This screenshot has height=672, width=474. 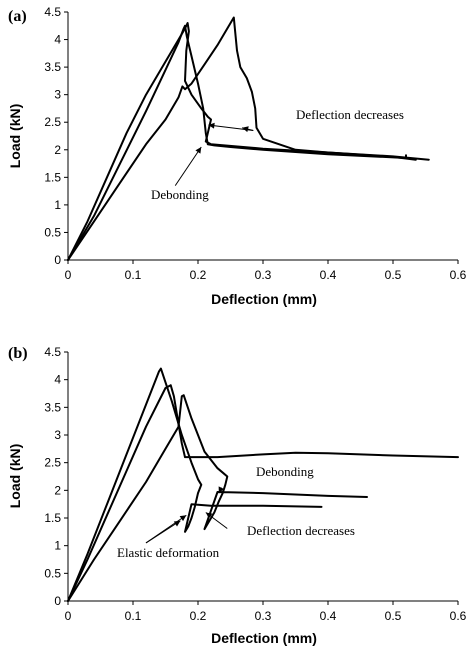 What do you see at coordinates (57, 260) in the screenshot?
I see `y-tick-label-a: 0` at bounding box center [57, 260].